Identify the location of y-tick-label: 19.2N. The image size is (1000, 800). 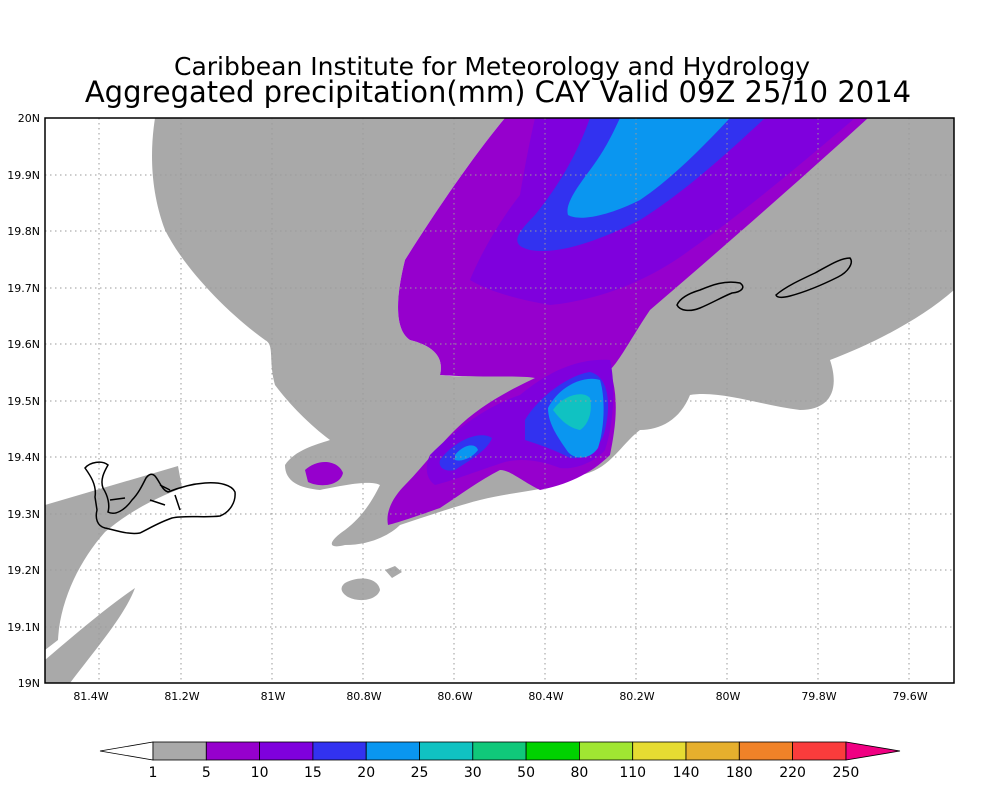
(23, 570).